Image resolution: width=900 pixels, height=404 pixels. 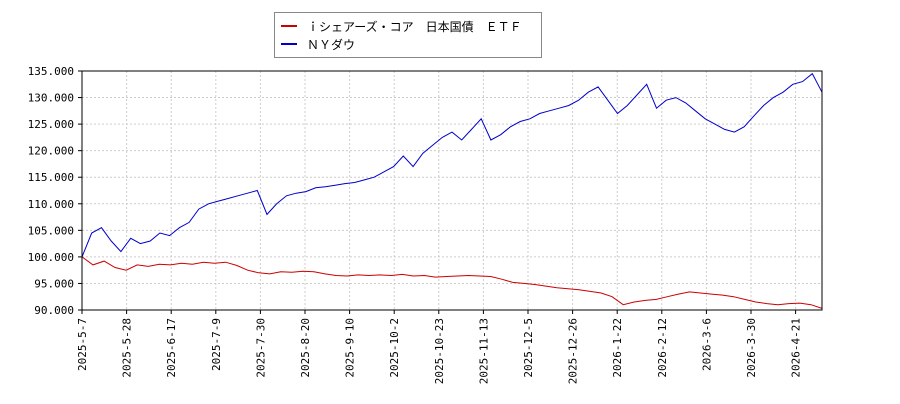 I want to click on x-tick-label: 2025-9-10, so click(x=350, y=348).